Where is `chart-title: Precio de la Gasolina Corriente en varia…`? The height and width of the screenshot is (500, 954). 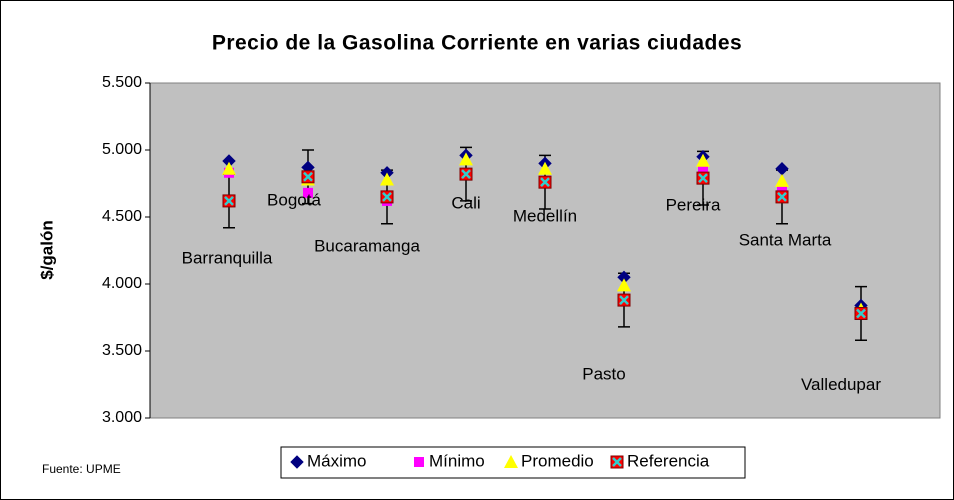 chart-title: Precio de la Gasolina Corriente en varia… is located at coordinates (477, 43).